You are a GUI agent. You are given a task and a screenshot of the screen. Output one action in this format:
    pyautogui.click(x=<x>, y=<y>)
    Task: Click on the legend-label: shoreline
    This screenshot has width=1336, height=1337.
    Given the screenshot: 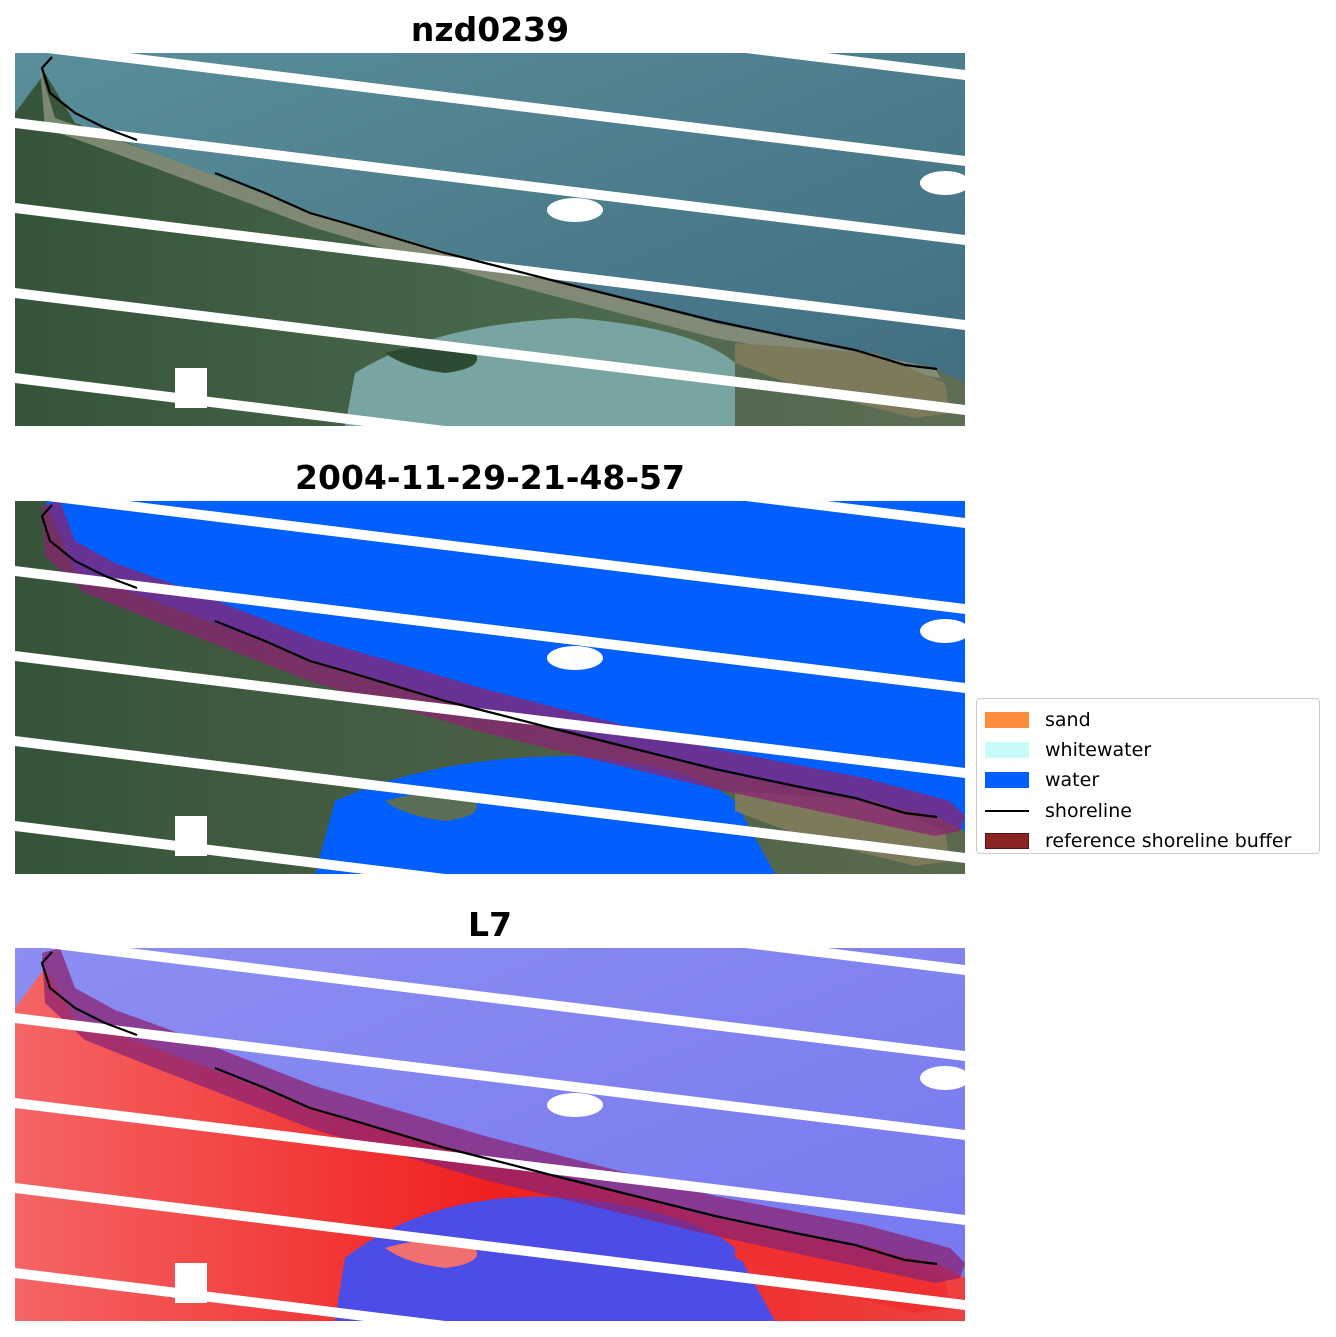 What is the action you would take?
    pyautogui.click(x=1088, y=810)
    